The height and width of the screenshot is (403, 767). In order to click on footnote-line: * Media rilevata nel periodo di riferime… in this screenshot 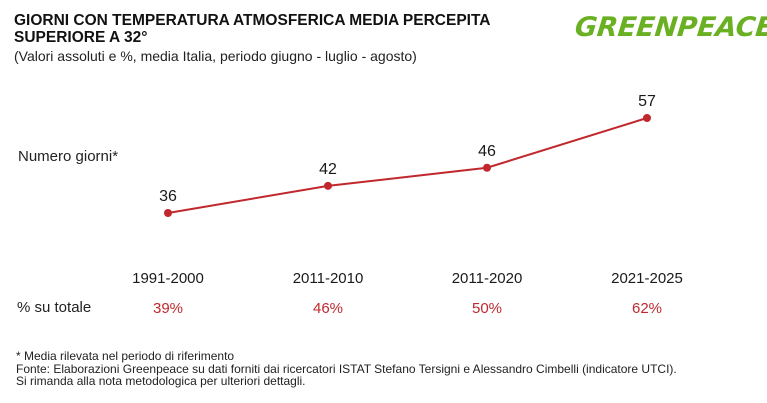, I will do `click(125, 356)`.